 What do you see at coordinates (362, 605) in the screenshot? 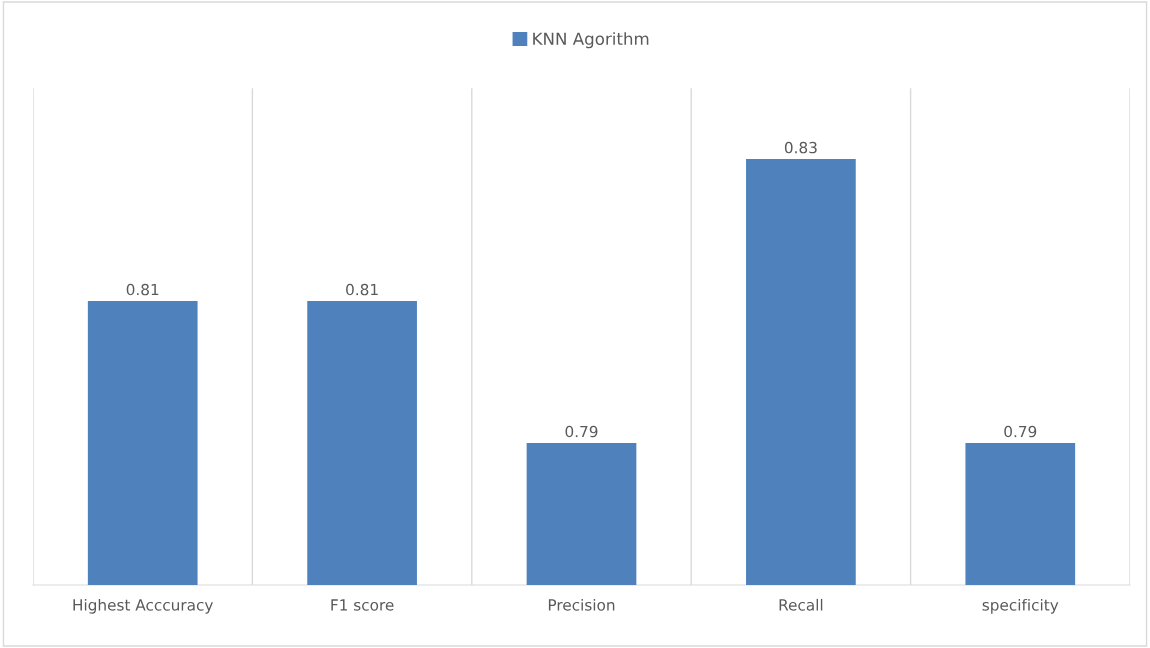
I see `x-tick-label: F1 score` at bounding box center [362, 605].